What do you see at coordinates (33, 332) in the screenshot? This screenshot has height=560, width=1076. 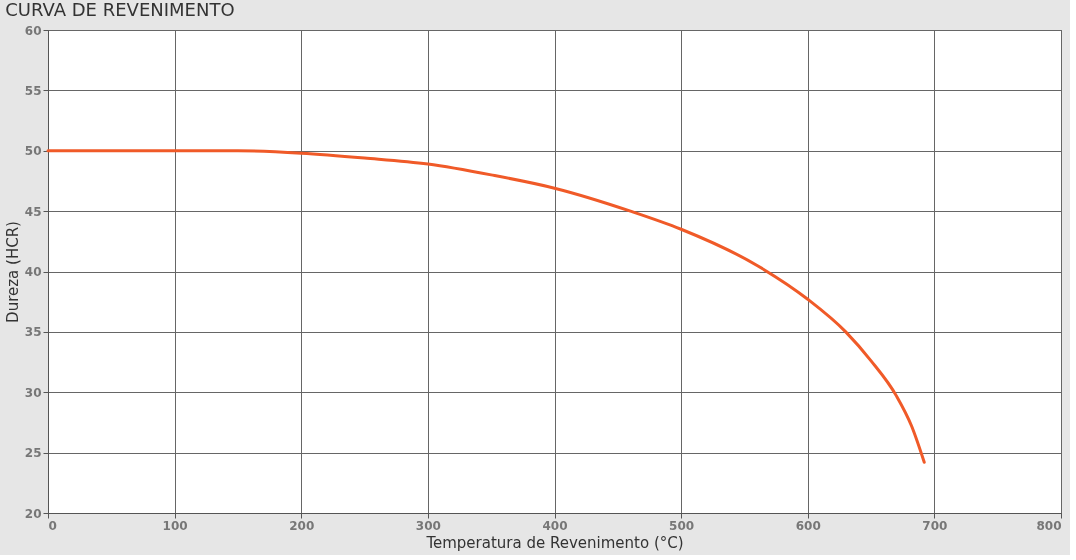 I see `y-tick-label: 35` at bounding box center [33, 332].